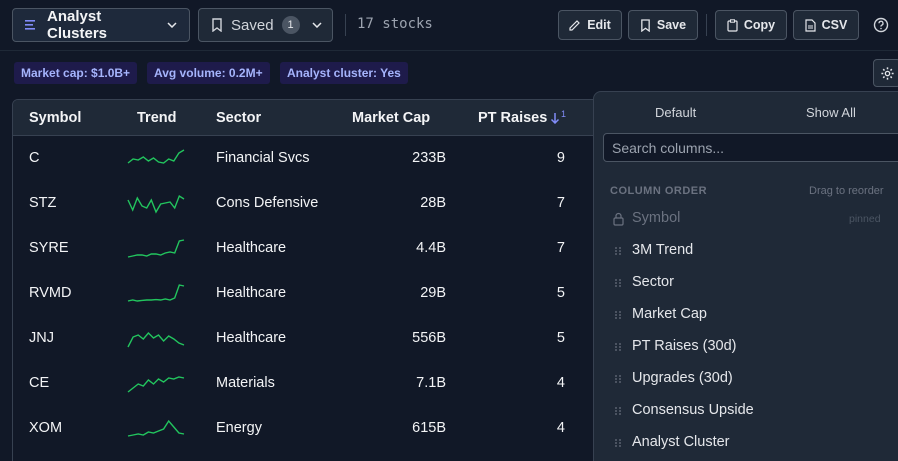 The height and width of the screenshot is (461, 898). What do you see at coordinates (433, 293) in the screenshot?
I see `cell-market-cap: 29B` at bounding box center [433, 293].